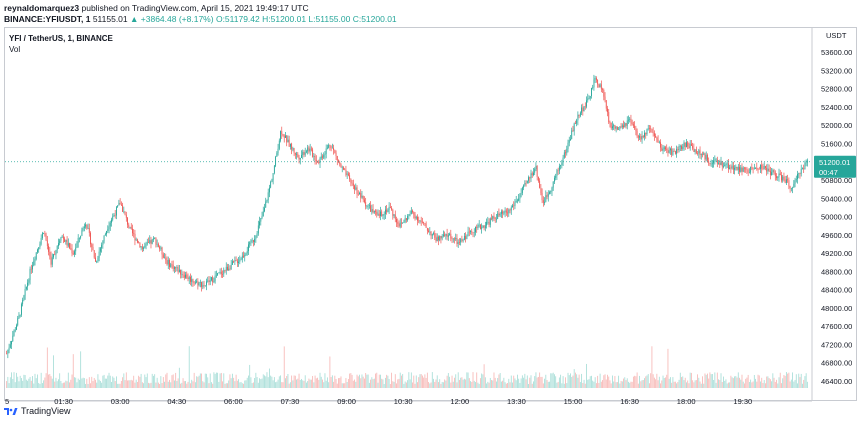 The height and width of the screenshot is (424, 860). I want to click on x-tick-label: 13:30, so click(516, 401).